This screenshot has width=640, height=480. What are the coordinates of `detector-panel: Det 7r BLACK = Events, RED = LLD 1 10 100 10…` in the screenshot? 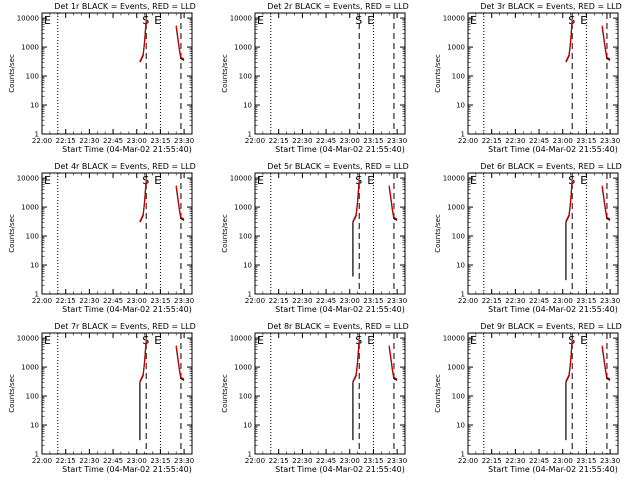 It's located at (102, 398).